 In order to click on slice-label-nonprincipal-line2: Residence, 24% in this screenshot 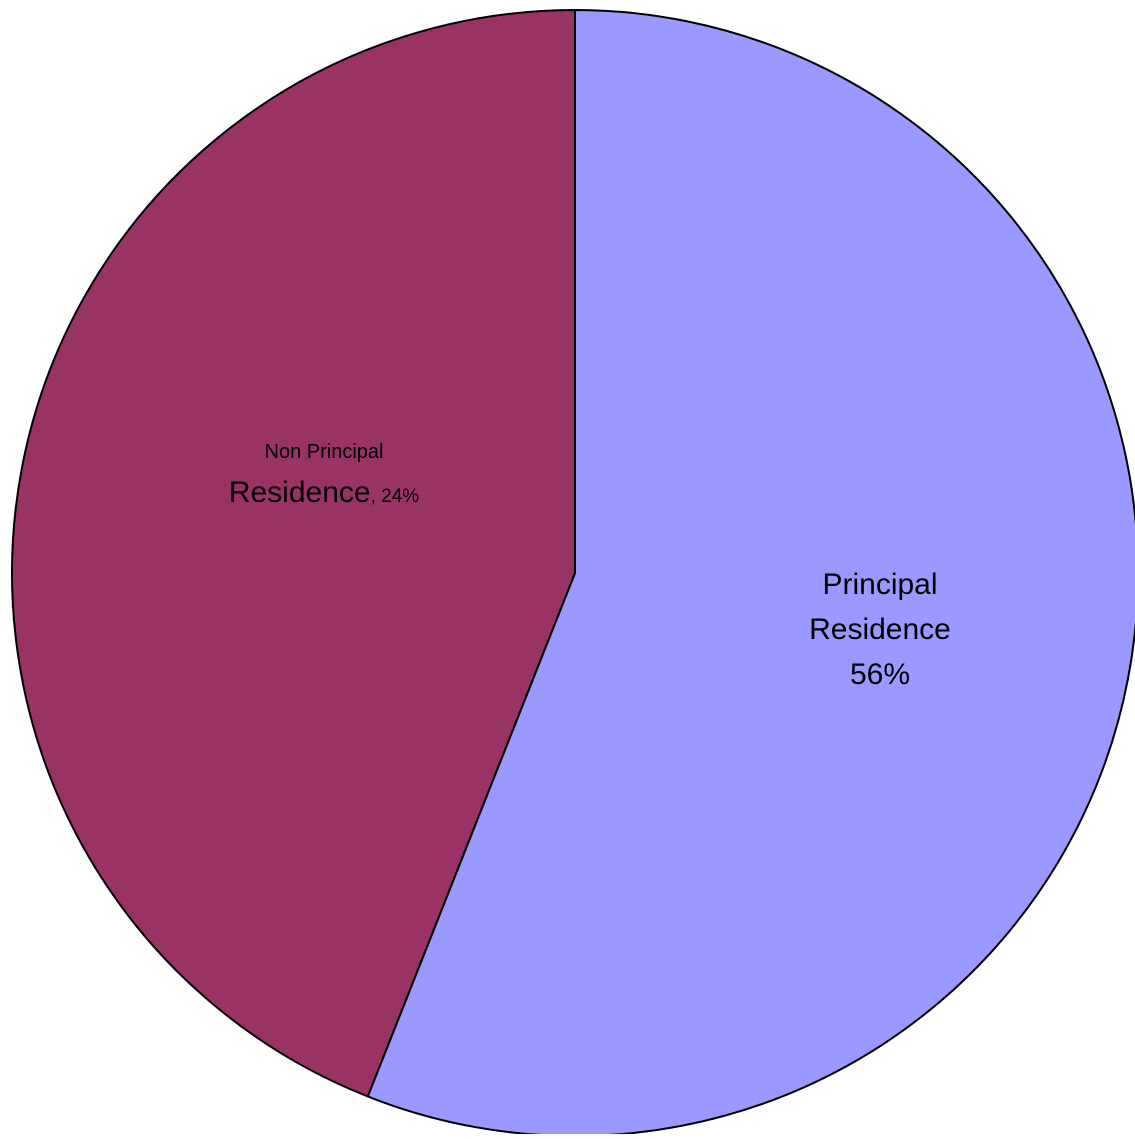, I will do `click(324, 492)`.